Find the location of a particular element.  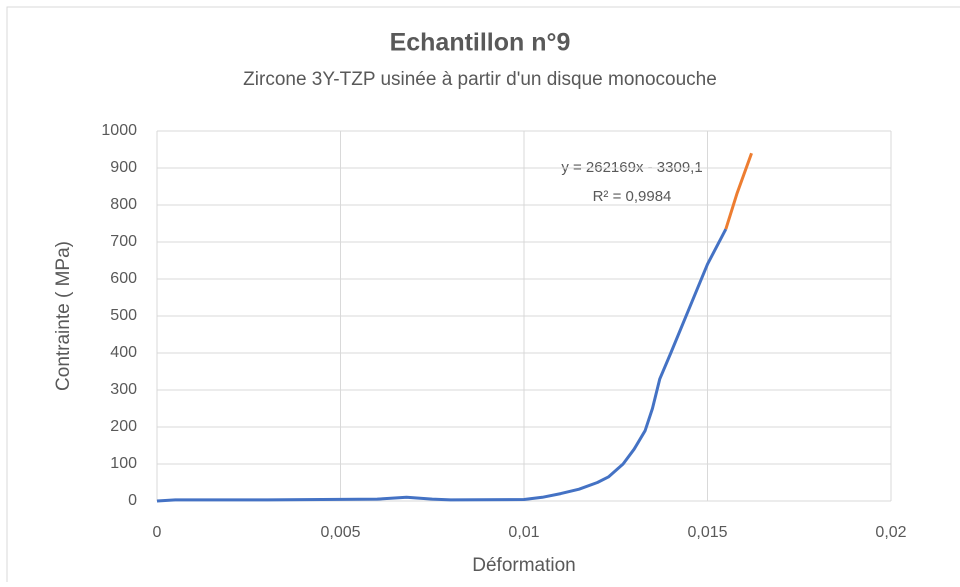

x-tick-label: 0,01 is located at coordinates (523, 532).